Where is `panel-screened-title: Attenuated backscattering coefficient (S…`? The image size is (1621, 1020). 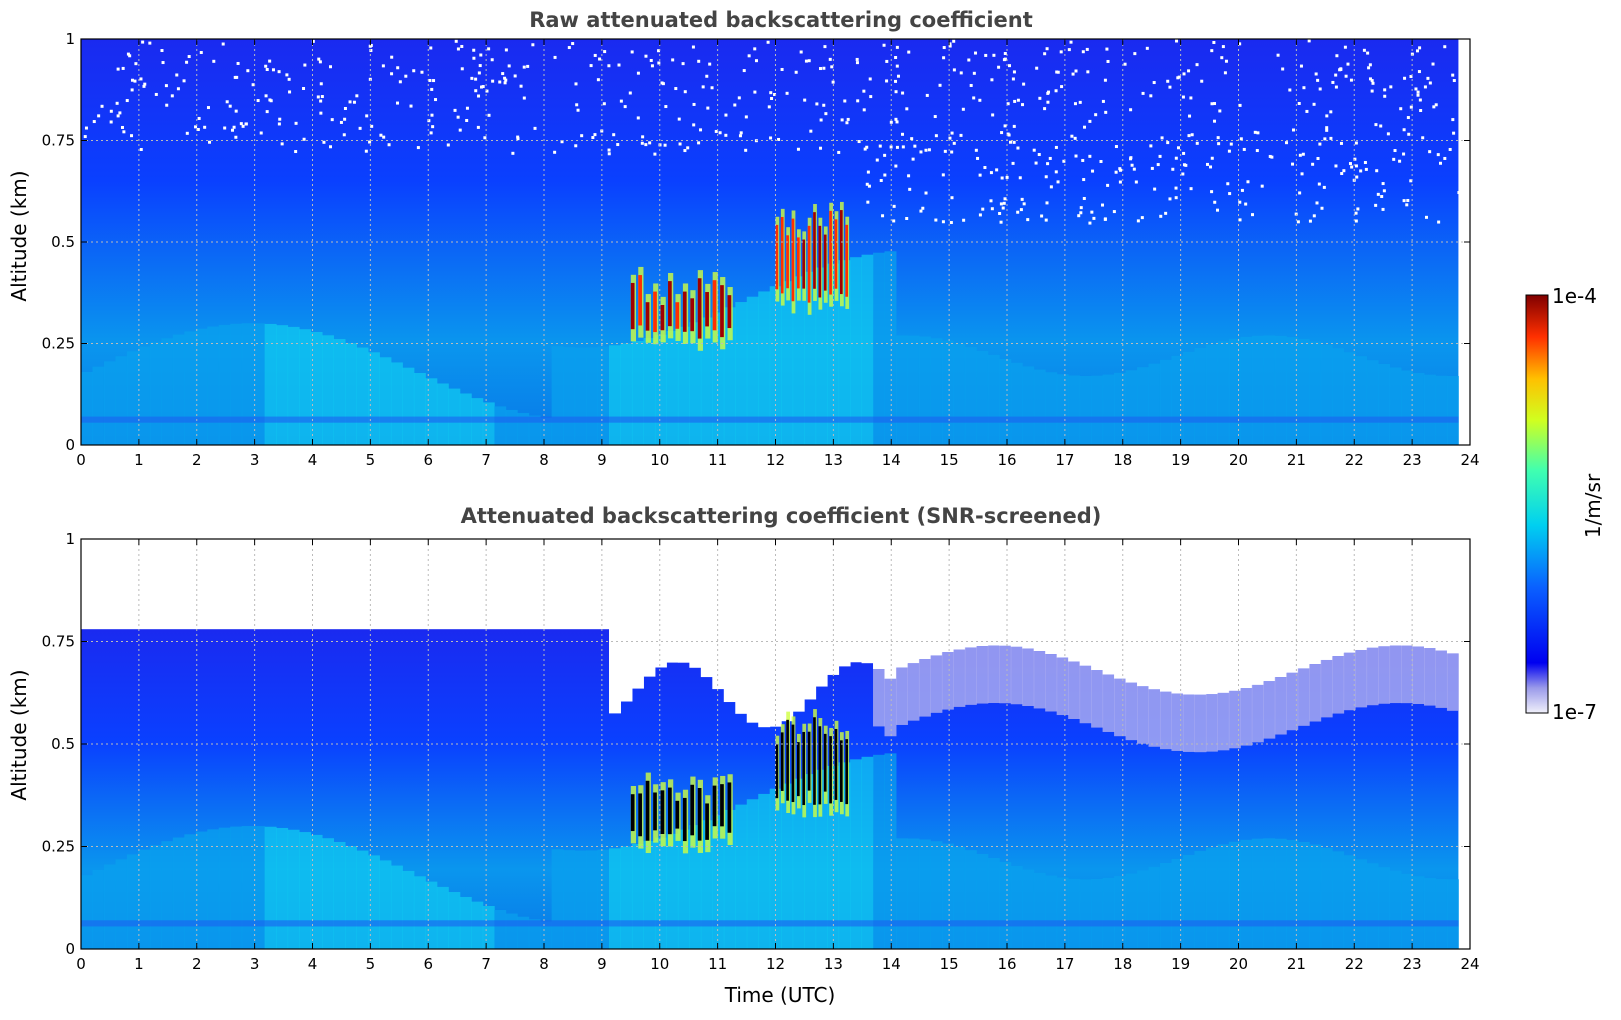
panel-screened-title: Attenuated backscattering coefficient (S… is located at coordinates (781, 516).